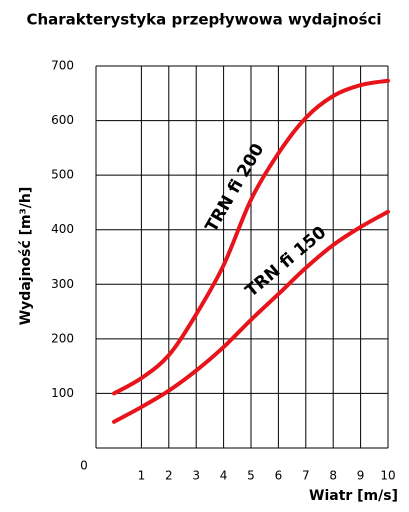 This screenshot has width=409, height=512. What do you see at coordinates (62, 338) in the screenshot?
I see `y-tick-label: 200` at bounding box center [62, 338].